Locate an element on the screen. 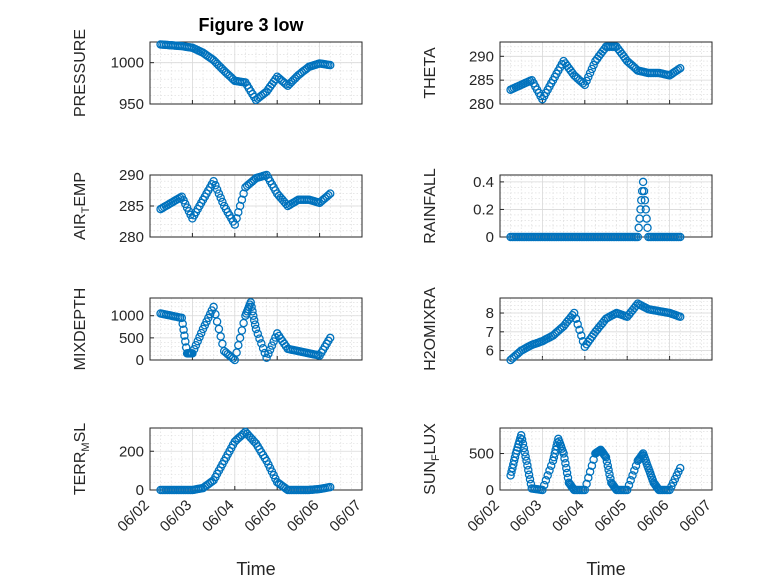 This screenshot has width=778, height=583. y-axis-label: H2OMIXRA is located at coordinates (430, 329).